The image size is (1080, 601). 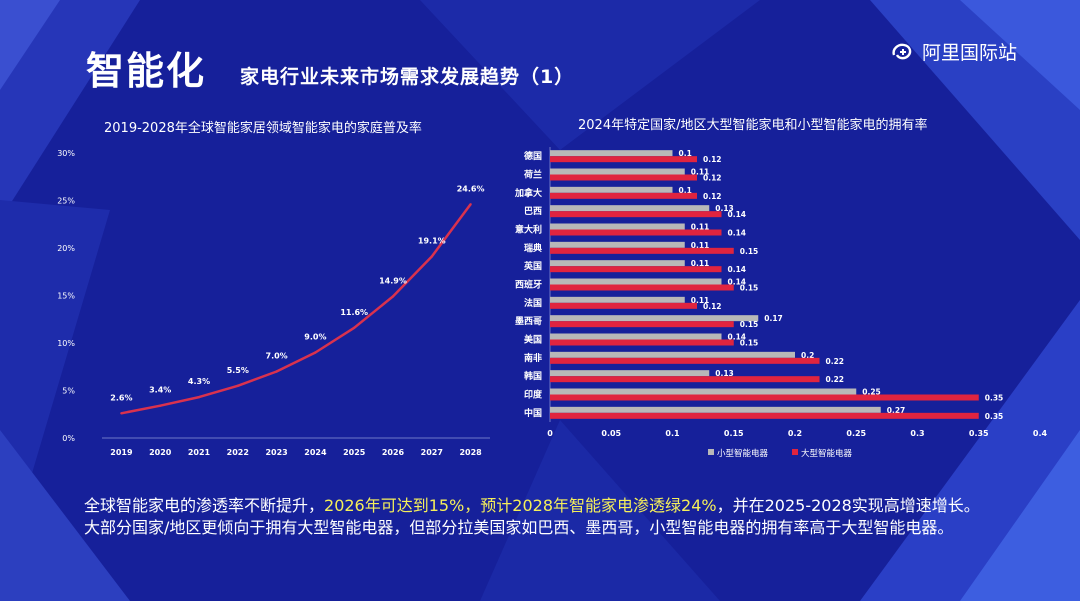 I want to click on line-chart-x-tick: 2023, so click(x=276, y=452).